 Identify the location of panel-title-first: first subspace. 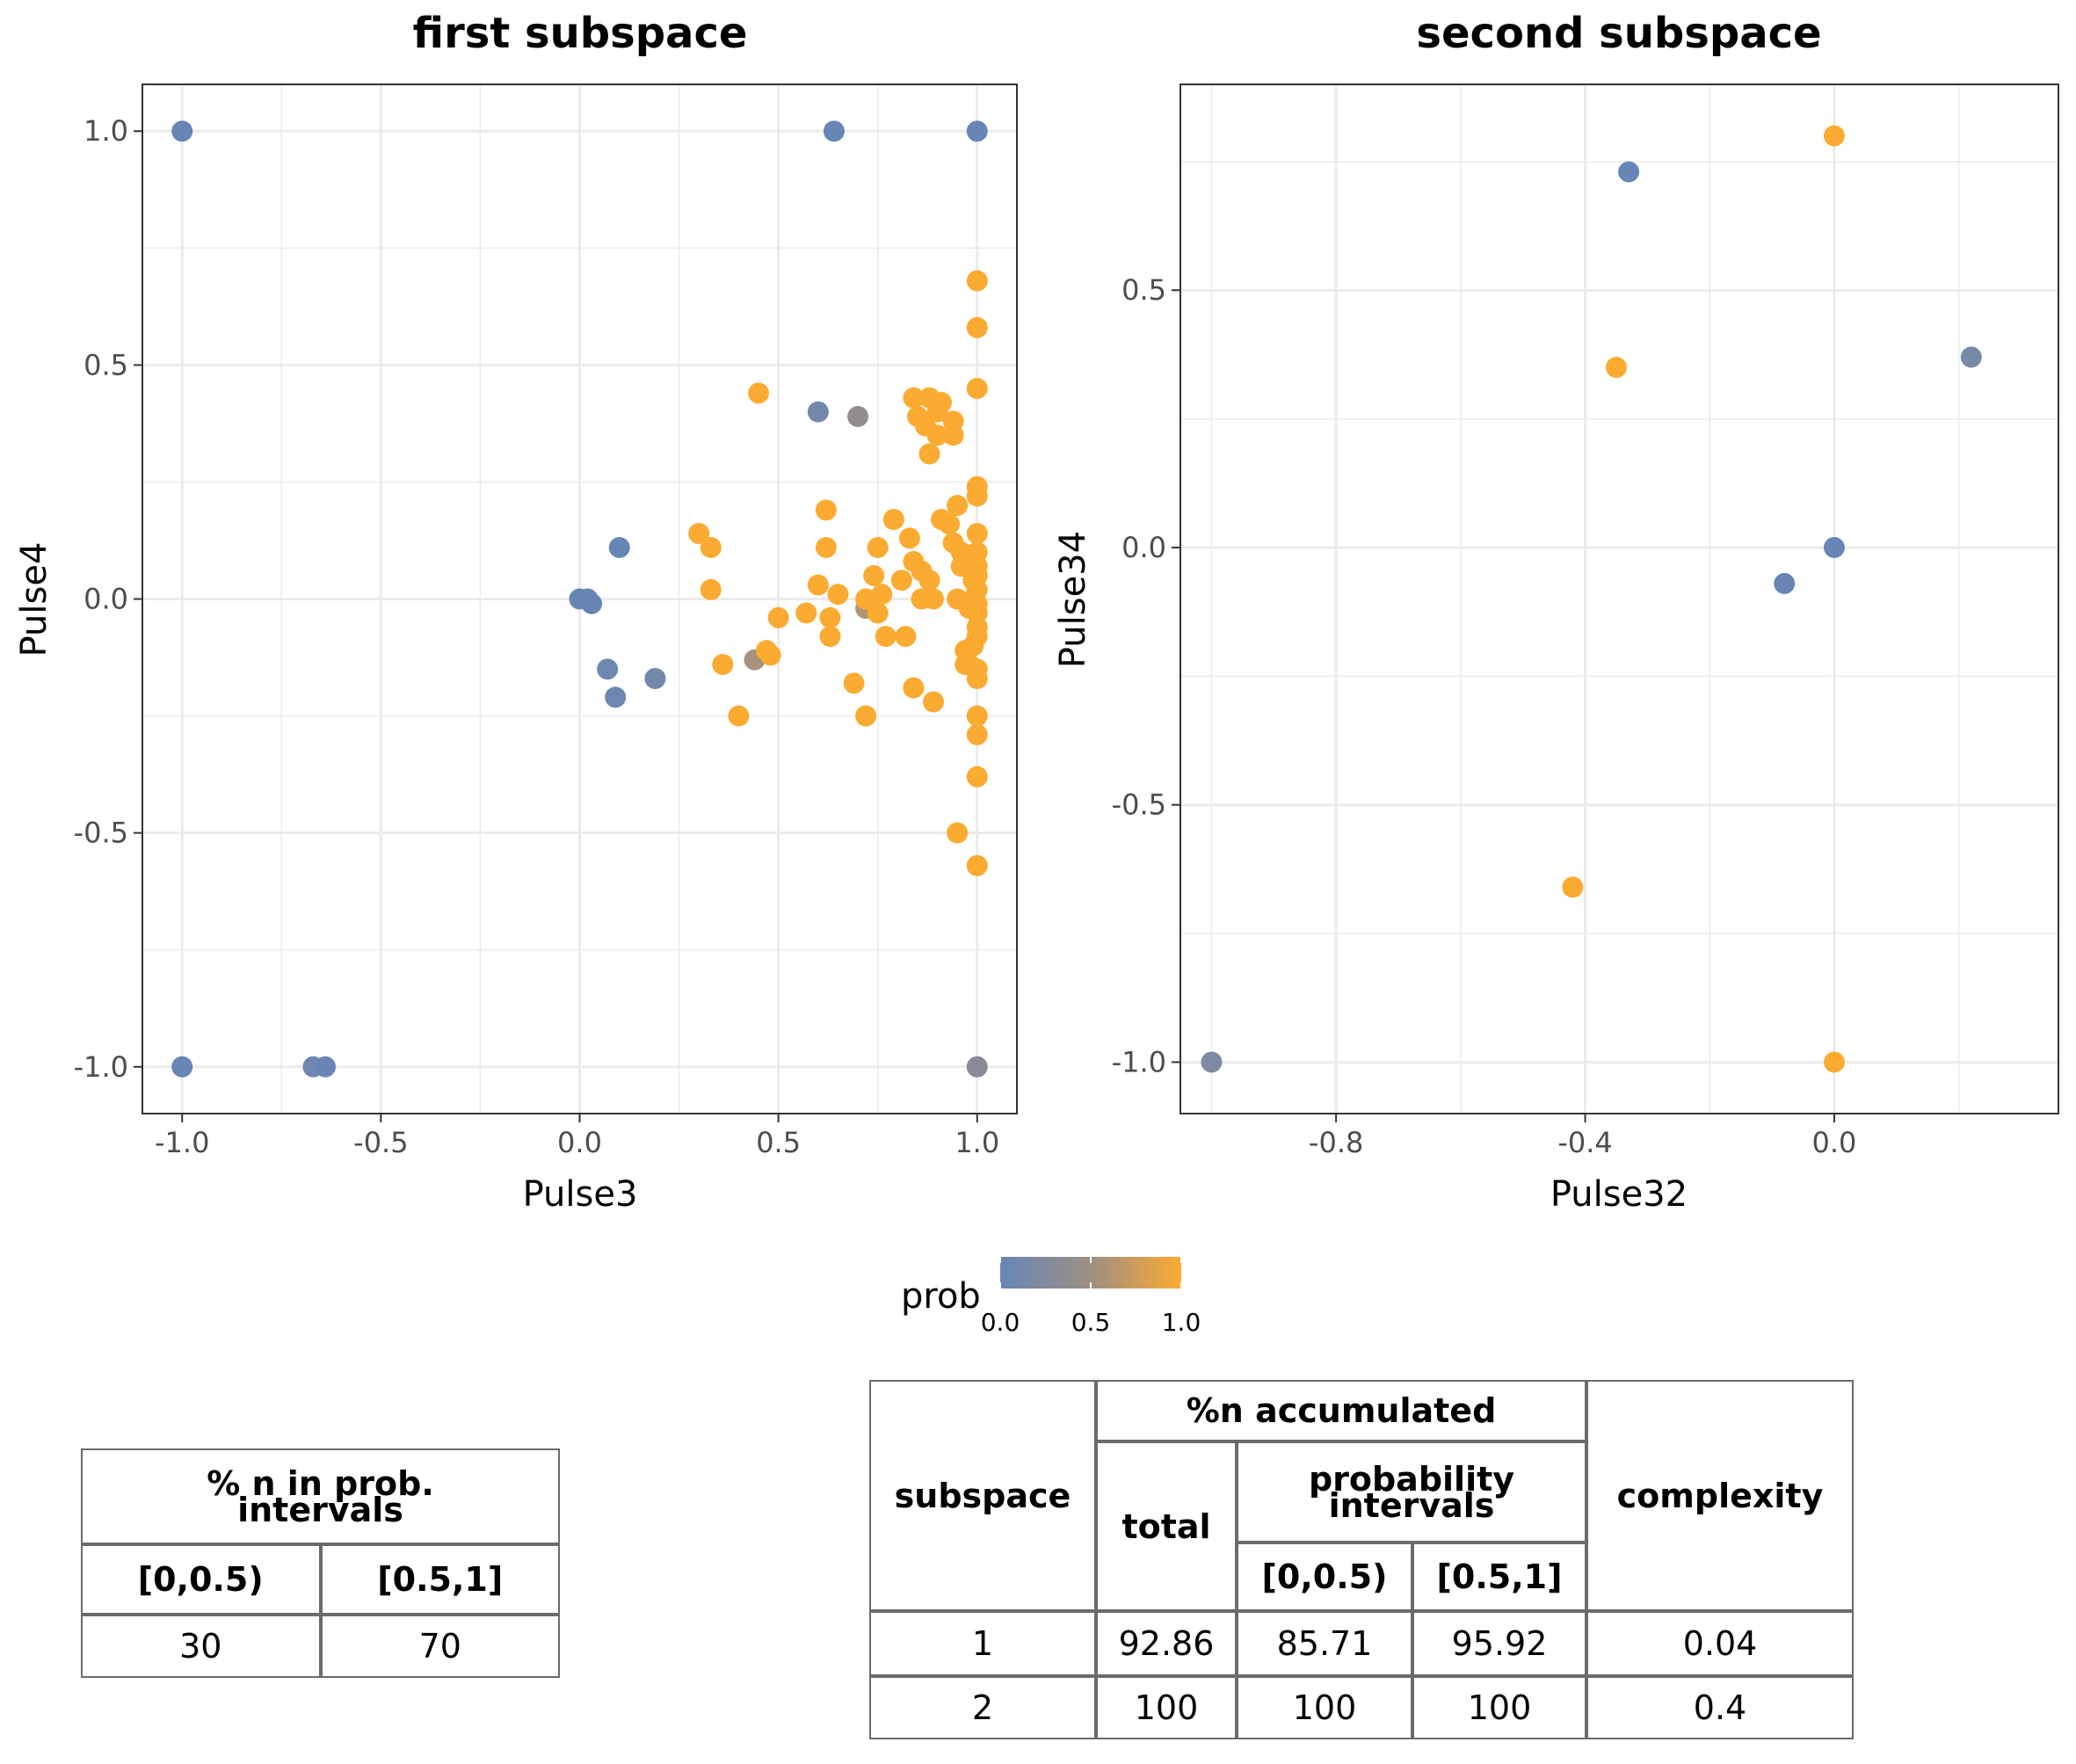
(580, 33).